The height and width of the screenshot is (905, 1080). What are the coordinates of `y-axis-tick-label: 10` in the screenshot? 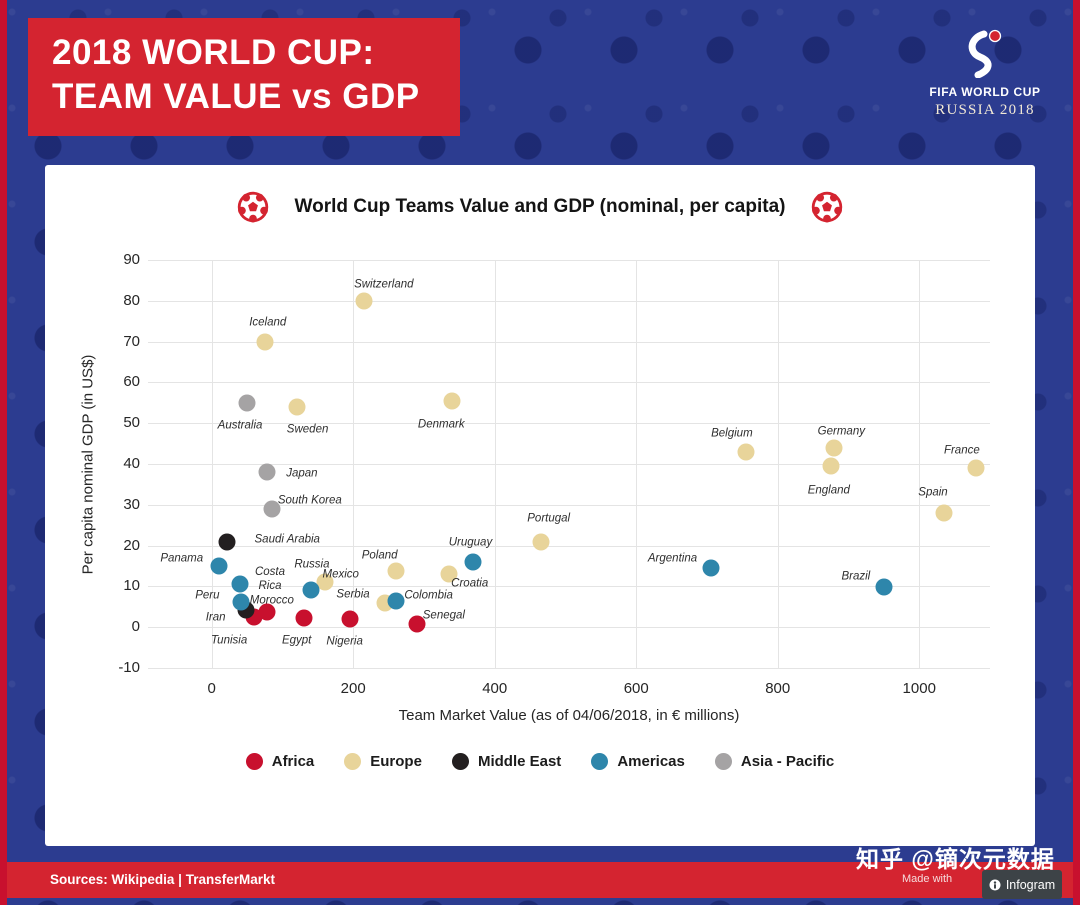 It's located at (131, 586).